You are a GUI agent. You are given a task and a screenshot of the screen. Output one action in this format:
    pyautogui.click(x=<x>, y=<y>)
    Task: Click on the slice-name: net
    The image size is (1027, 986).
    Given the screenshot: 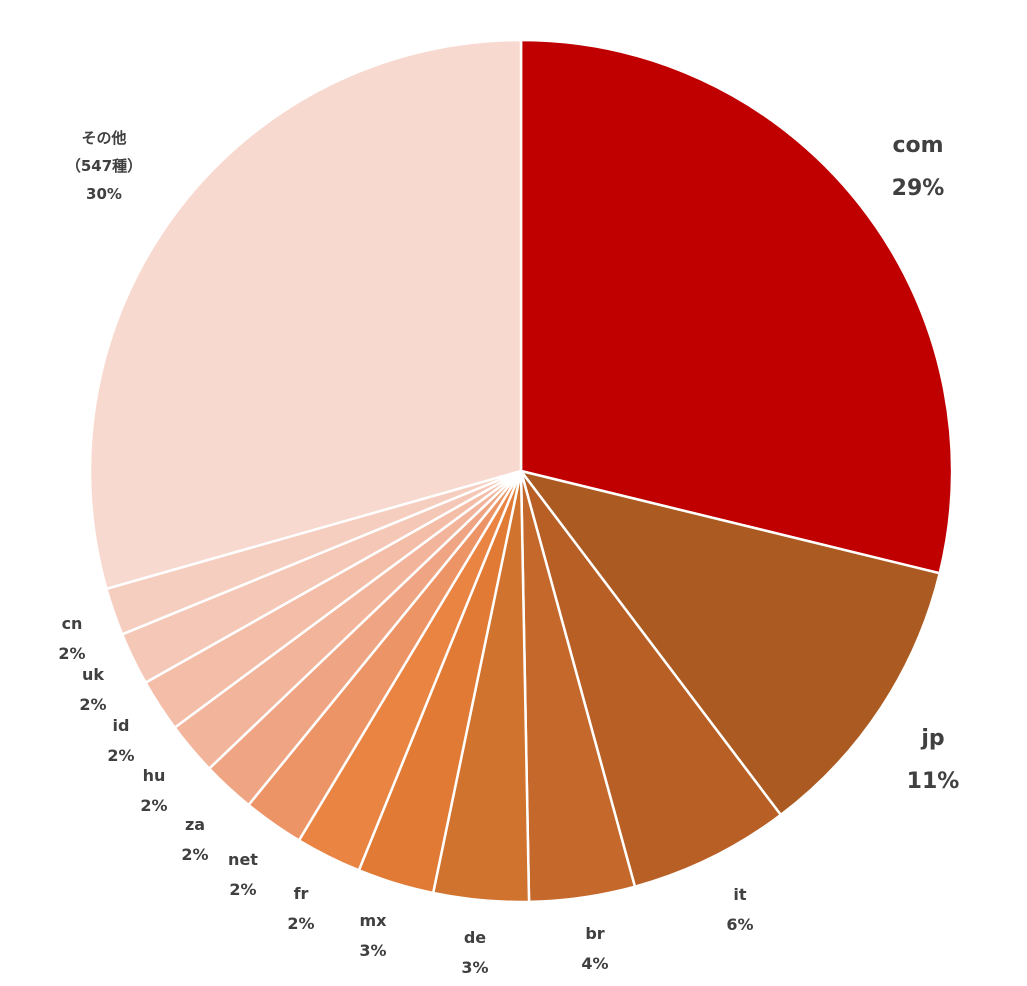 What is the action you would take?
    pyautogui.click(x=243, y=859)
    